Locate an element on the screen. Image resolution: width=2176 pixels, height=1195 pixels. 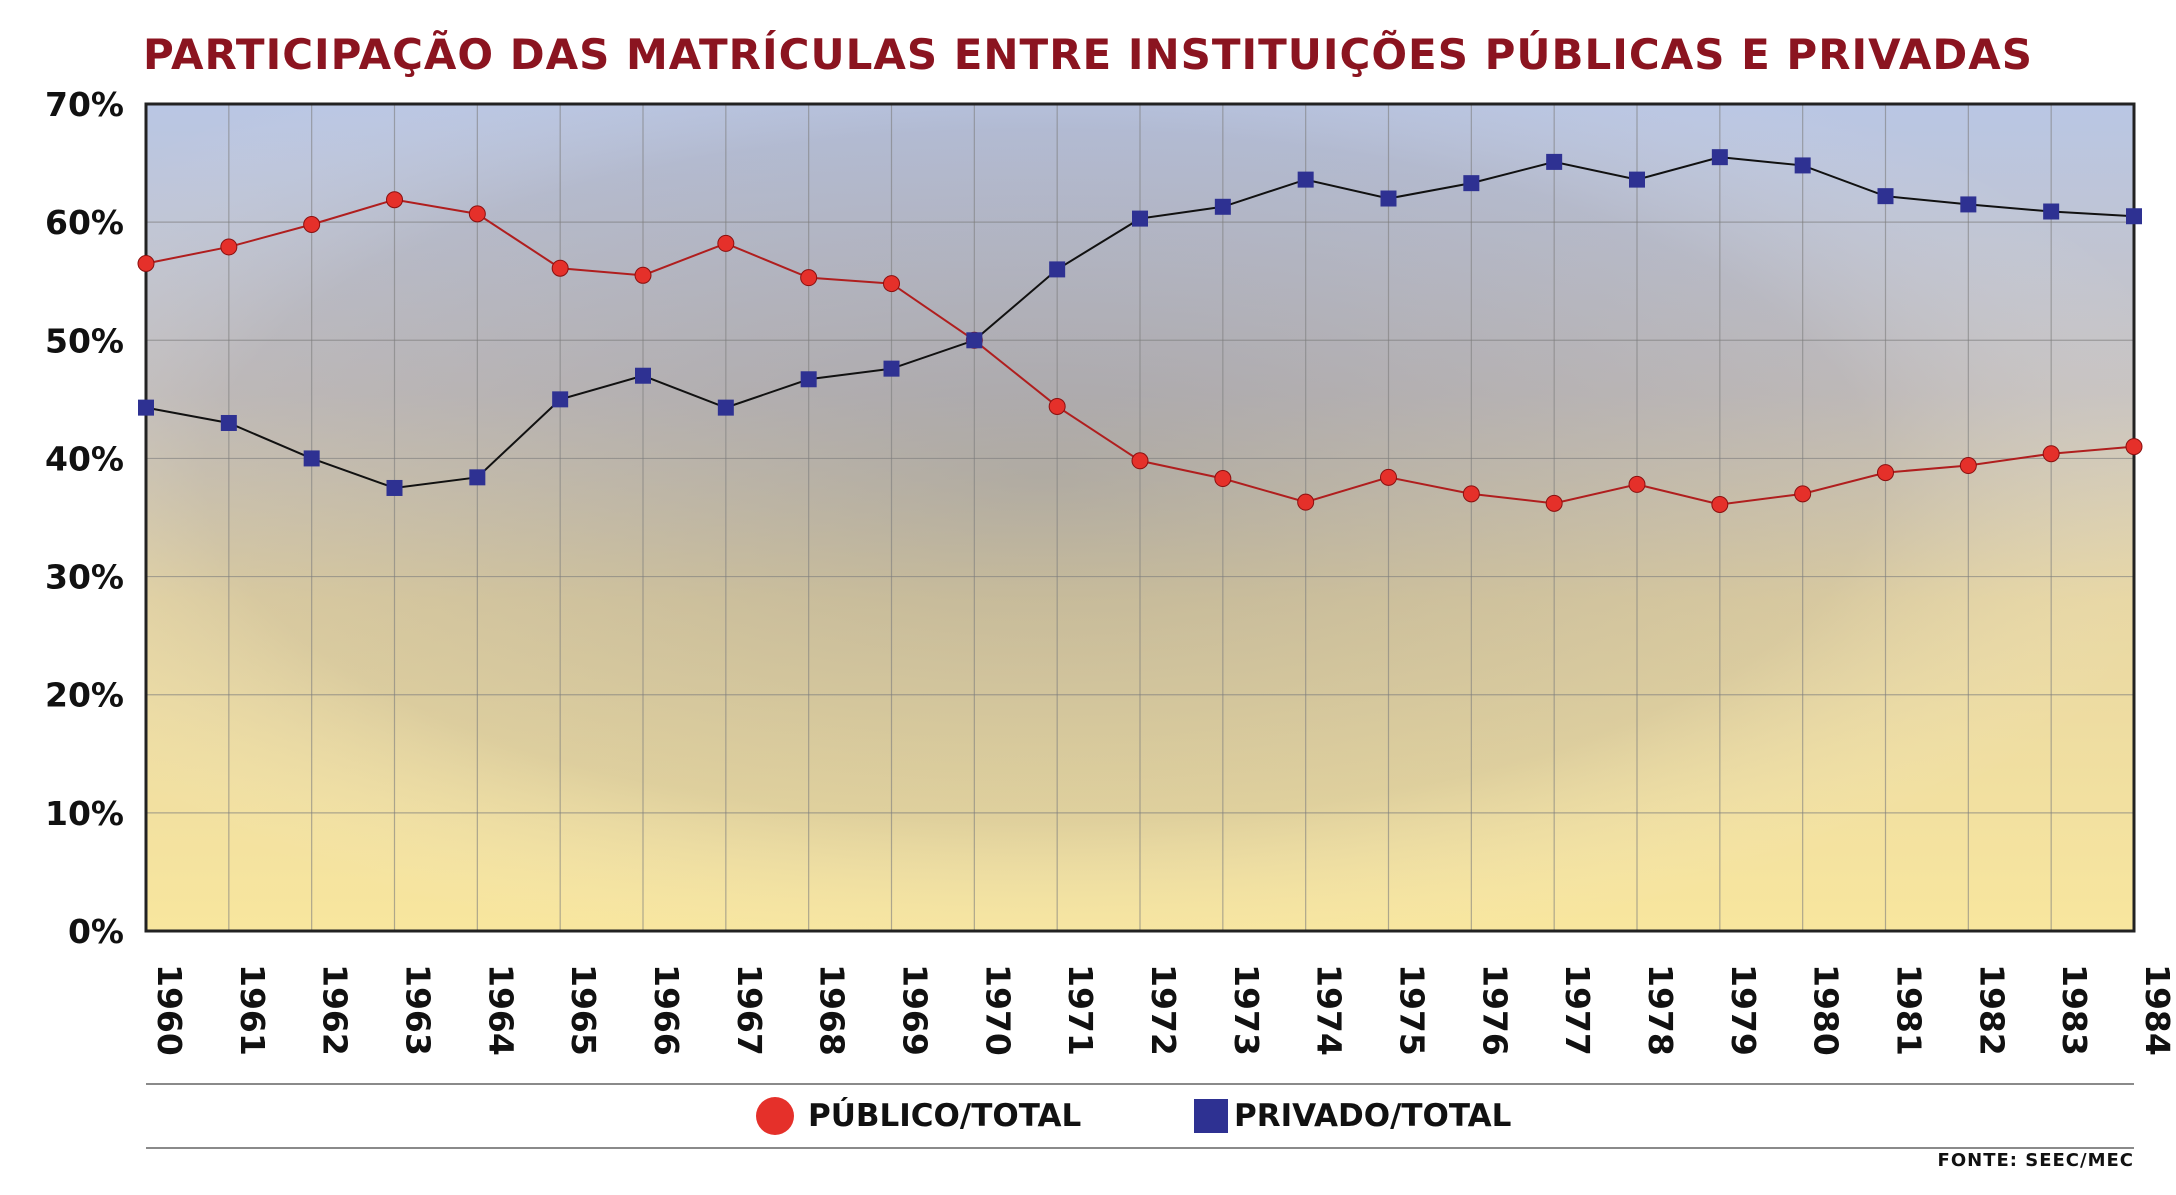
x-tick-label: 1965 is located at coordinates (583, 1010).